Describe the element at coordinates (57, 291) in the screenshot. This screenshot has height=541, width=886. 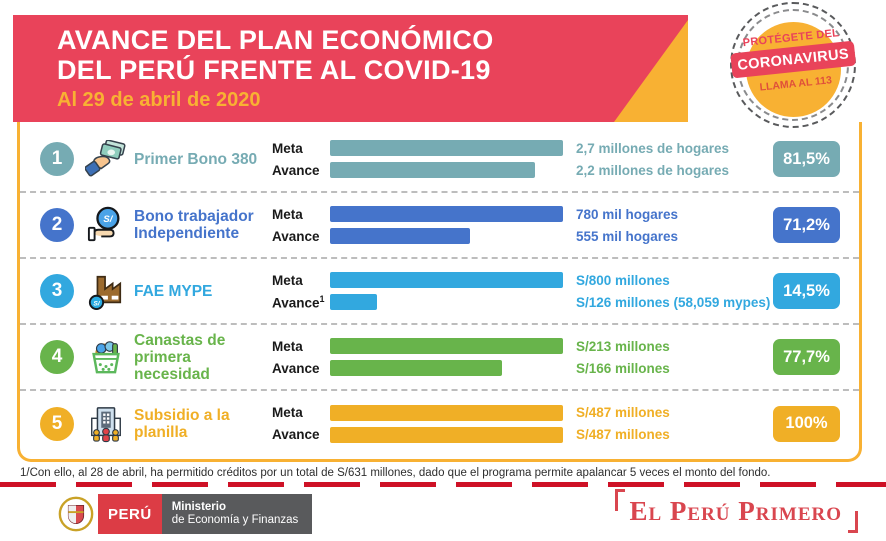
I see `row-number-badge: 3` at that location.